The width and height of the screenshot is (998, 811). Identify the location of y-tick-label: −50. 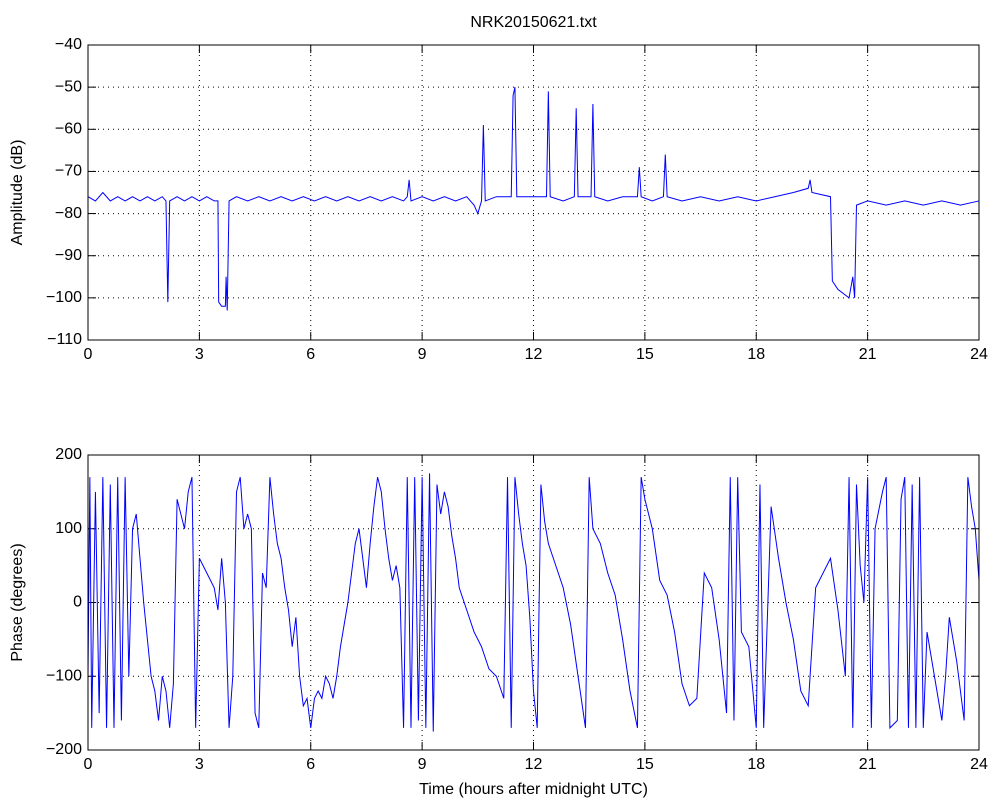
(68, 86).